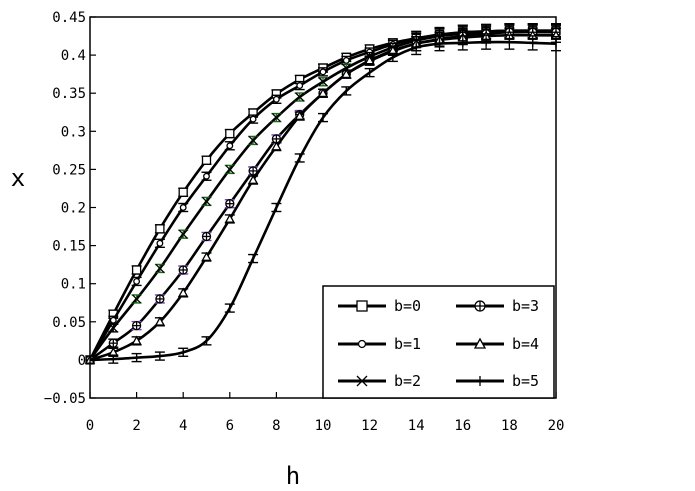  What do you see at coordinates (416, 426) in the screenshot?
I see `x-tick-label: 14` at bounding box center [416, 426].